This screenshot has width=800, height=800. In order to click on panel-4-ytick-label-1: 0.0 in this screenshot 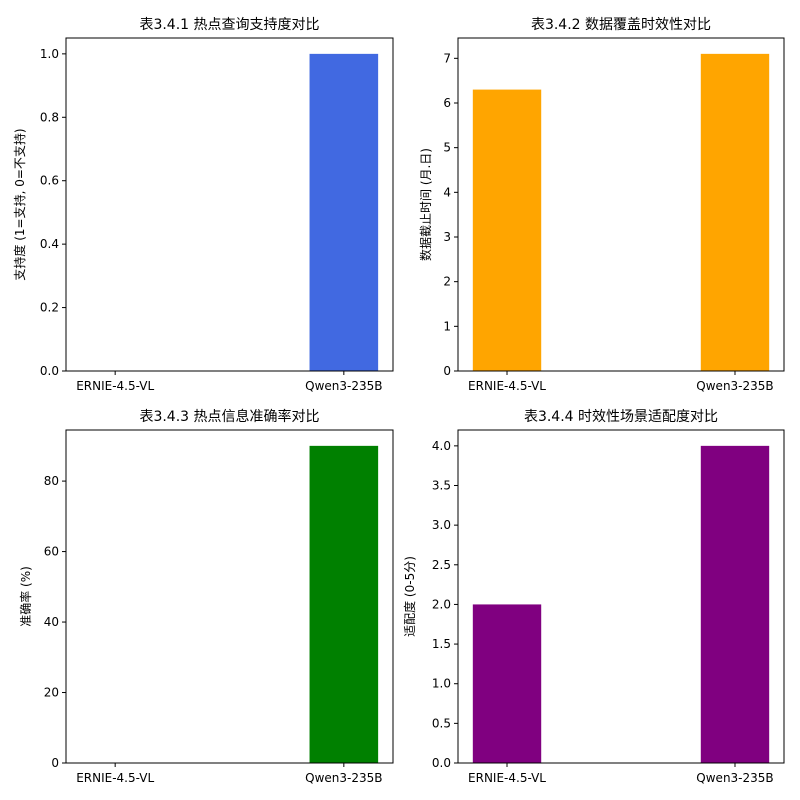, I will do `click(441, 763)`.